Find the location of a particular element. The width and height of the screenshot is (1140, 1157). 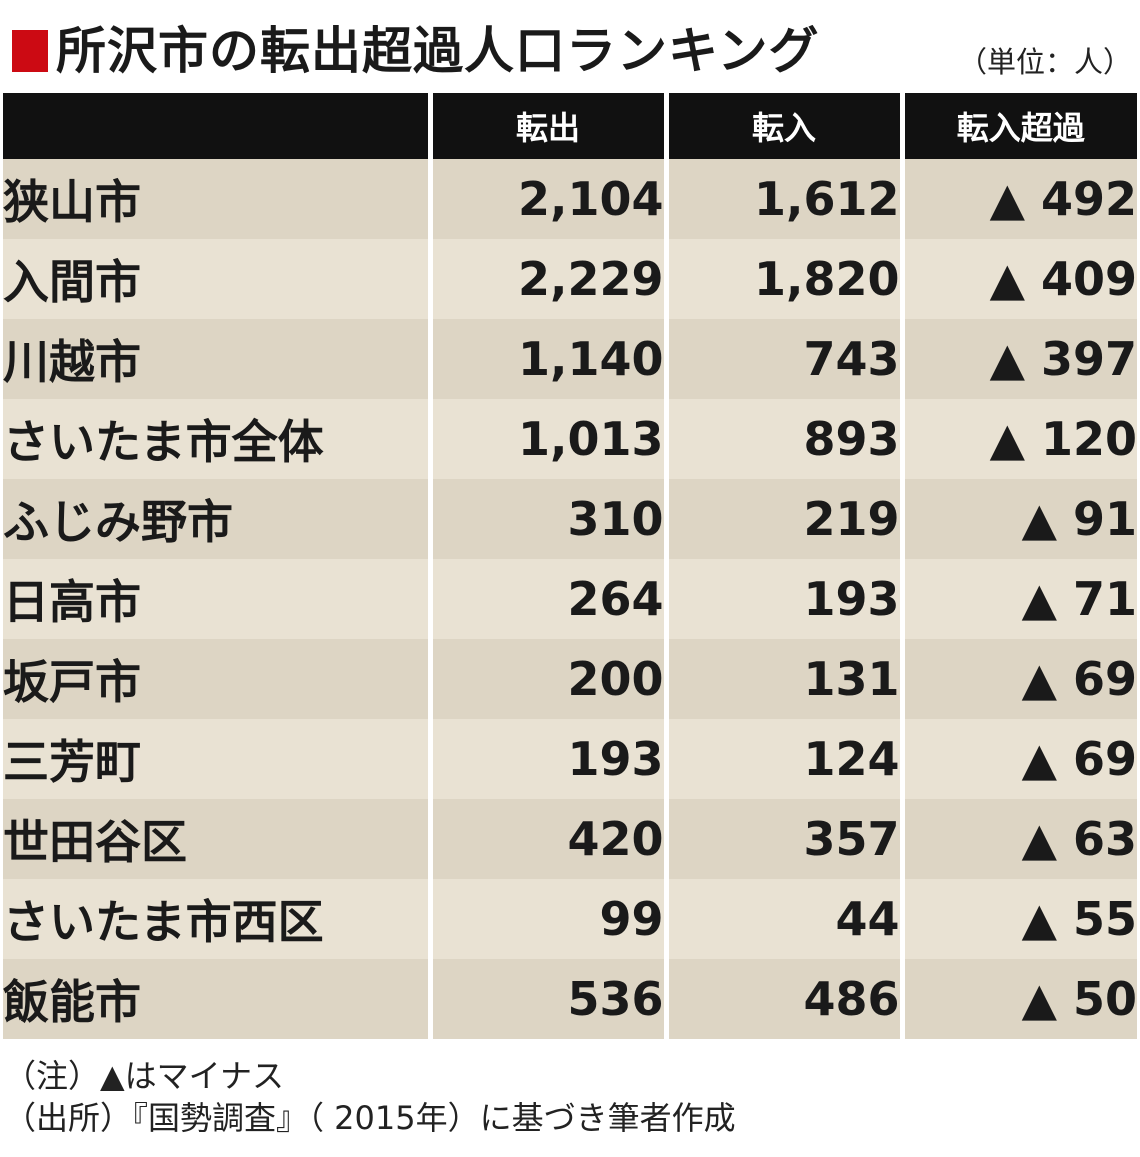

chart-title: 所沢市の転出超過人口ランキング is located at coordinates (438, 51).